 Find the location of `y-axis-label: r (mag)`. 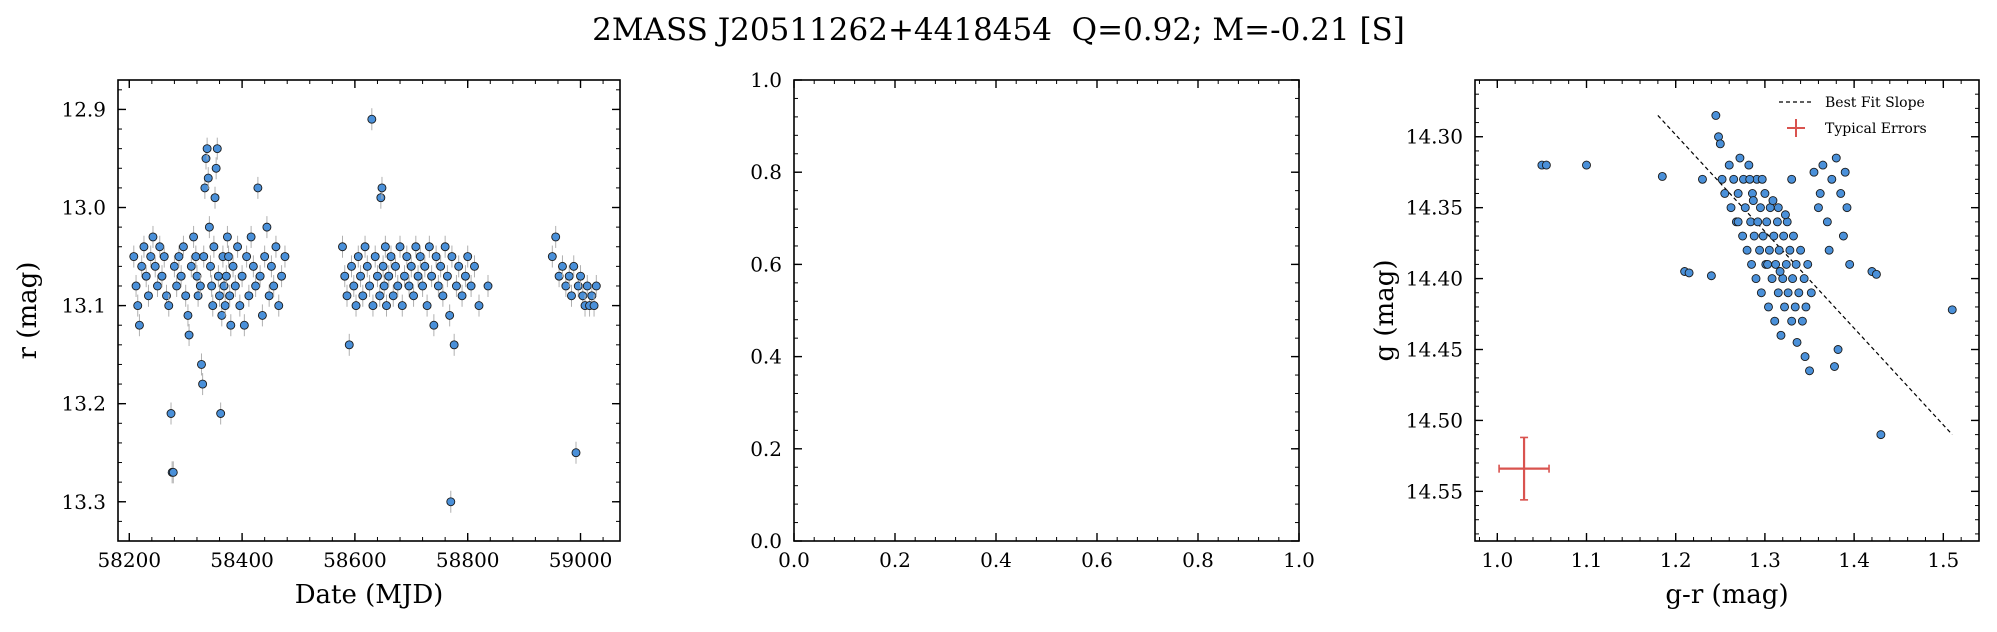

y-axis-label: r (mag) is located at coordinates (28, 311).